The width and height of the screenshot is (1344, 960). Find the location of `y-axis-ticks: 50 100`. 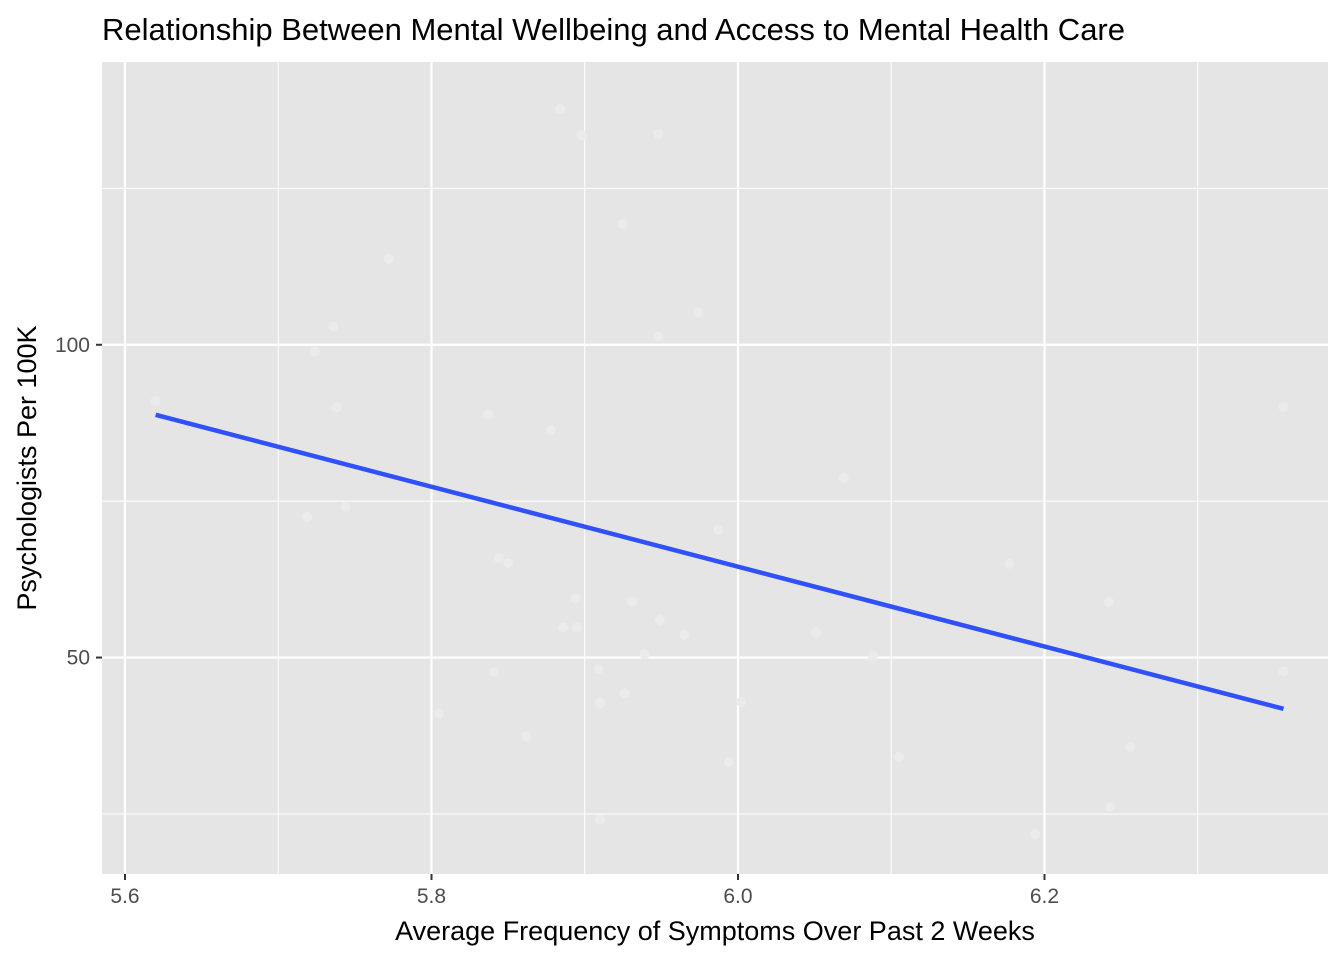

y-axis-ticks: 50 100 is located at coordinates (78, 502).